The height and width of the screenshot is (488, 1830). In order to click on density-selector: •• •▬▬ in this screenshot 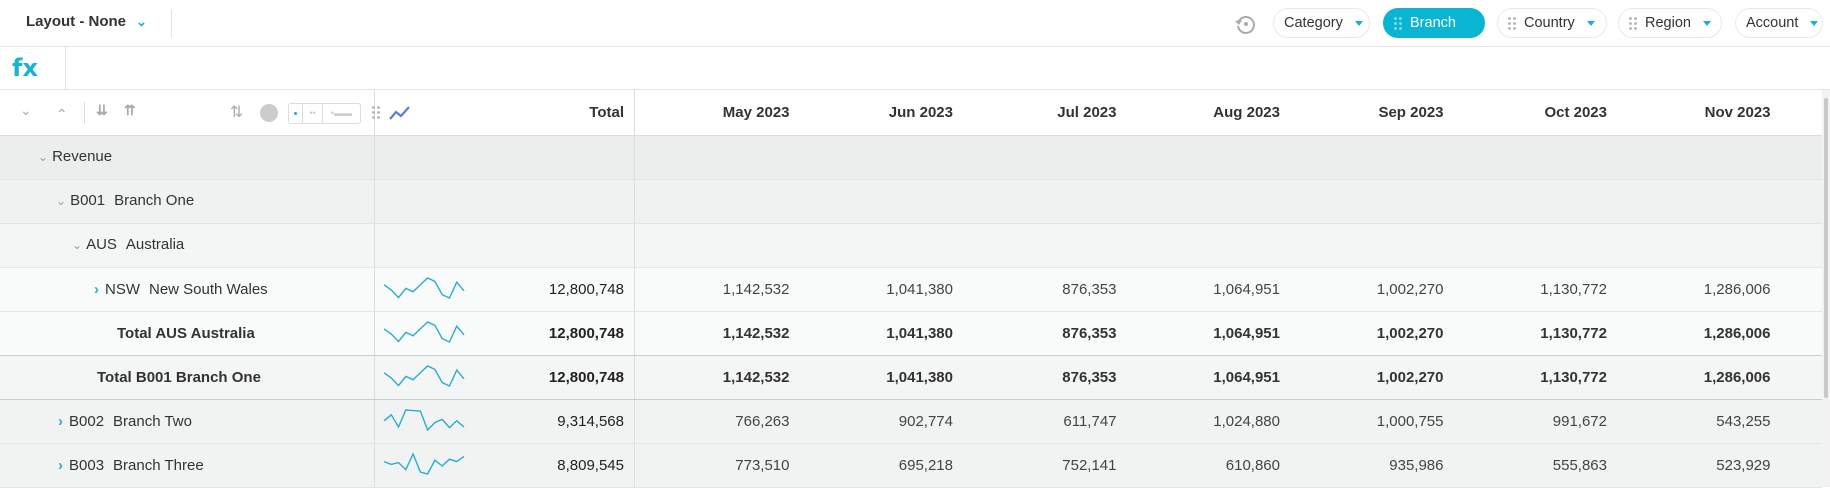, I will do `click(324, 113)`.